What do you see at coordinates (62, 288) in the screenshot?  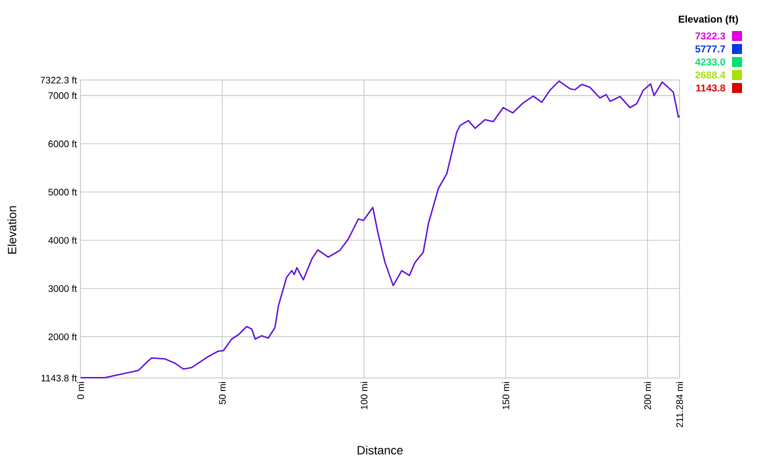 I see `y-tick-label: 3000 ft` at bounding box center [62, 288].